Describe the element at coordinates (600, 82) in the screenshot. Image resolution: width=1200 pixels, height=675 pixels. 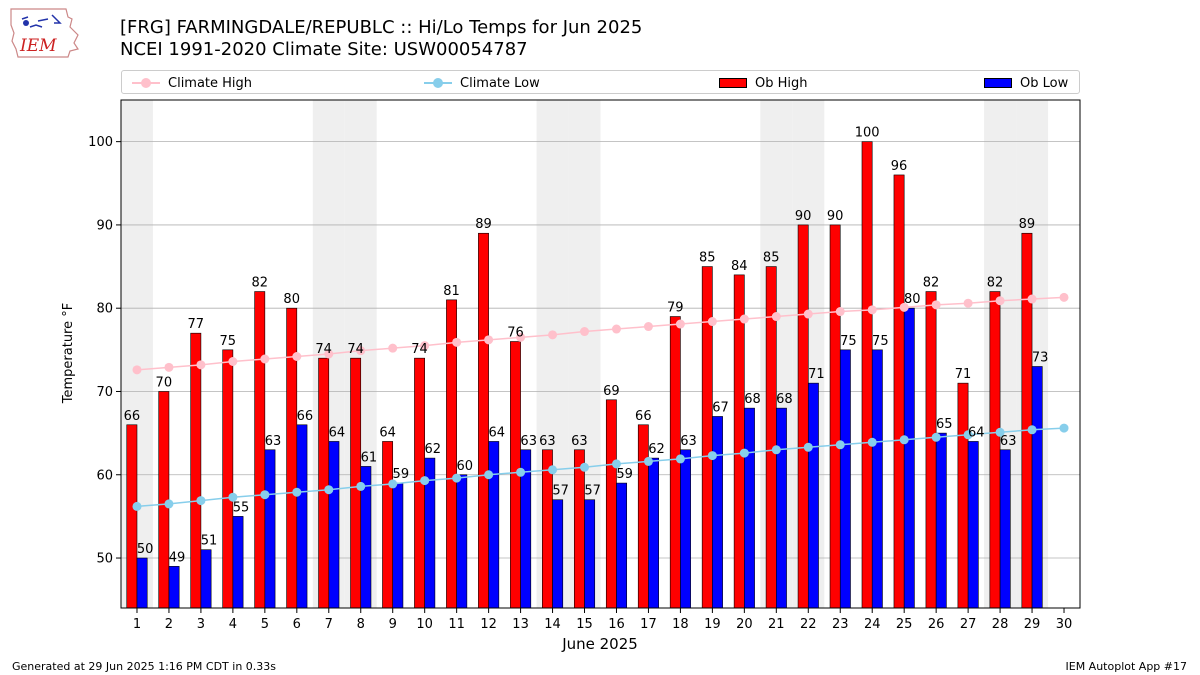
I see `legend: Climate High Climate Low Ob High Ob Low` at that location.